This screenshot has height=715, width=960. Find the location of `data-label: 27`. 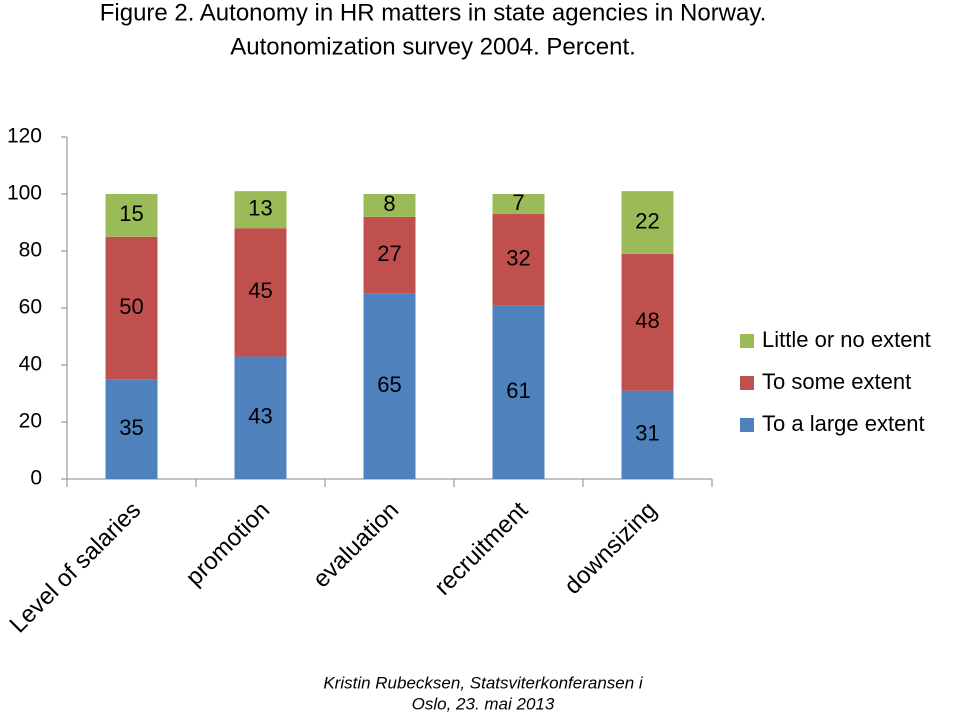

data-label: 27 is located at coordinates (389, 253).